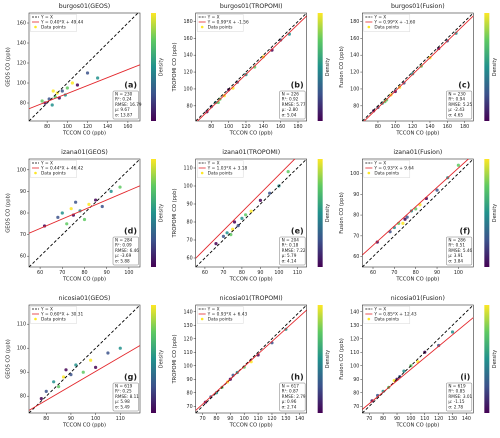 The height and width of the screenshot is (438, 500). I want to click on panel-title: nicosia01(GEOS), so click(85, 298).